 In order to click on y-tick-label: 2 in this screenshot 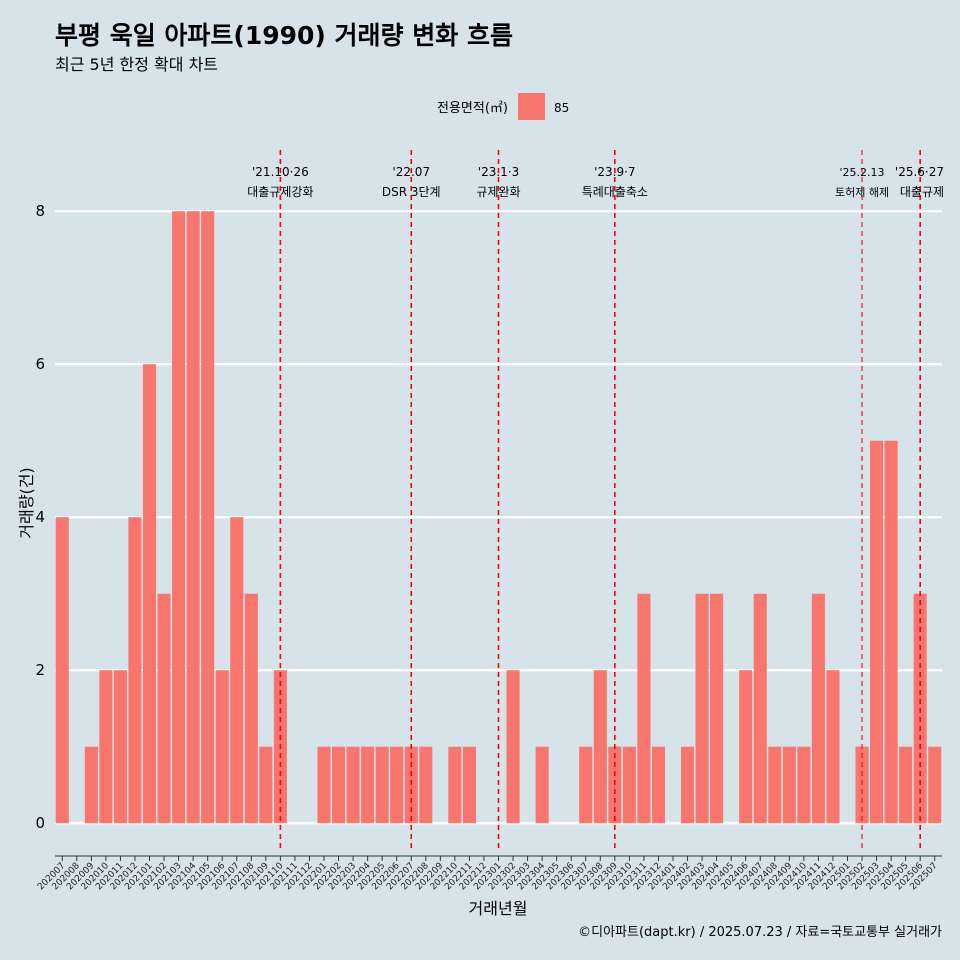, I will do `click(40, 670)`.